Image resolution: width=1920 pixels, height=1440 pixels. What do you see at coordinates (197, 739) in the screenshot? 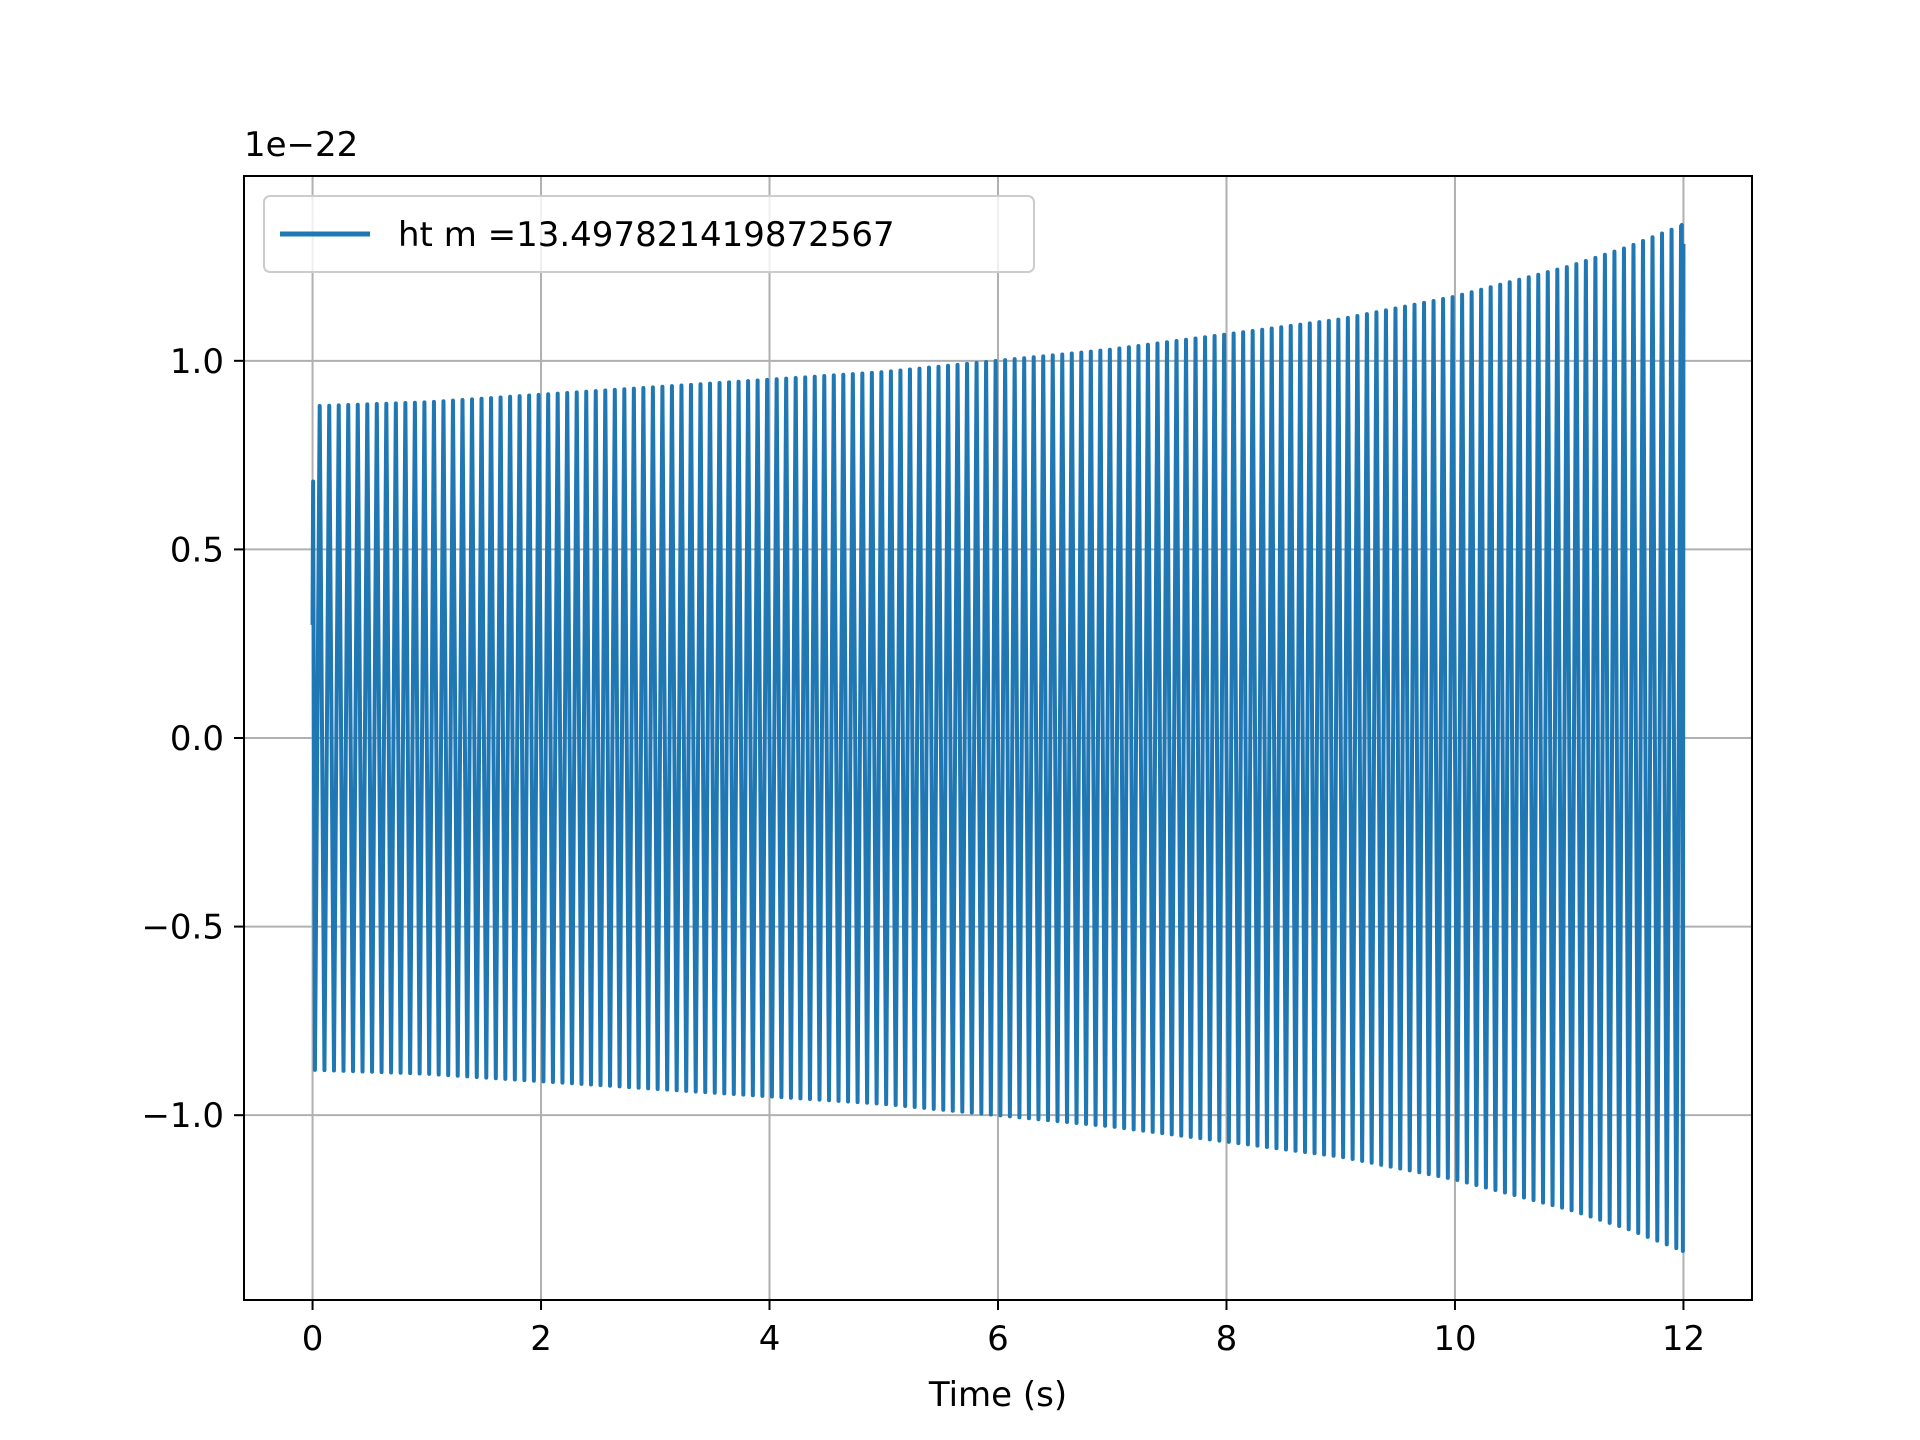
I see `y-tick-label: 0.0` at bounding box center [197, 739].